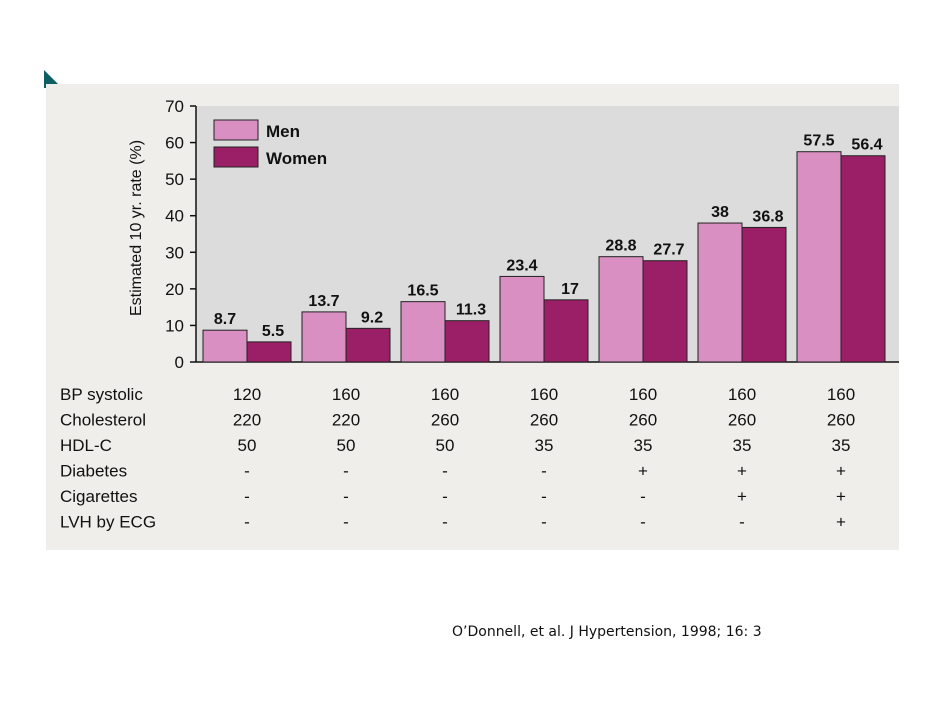 This screenshot has width=942, height=728. I want to click on bar-value-label: 57.5, so click(818, 141).